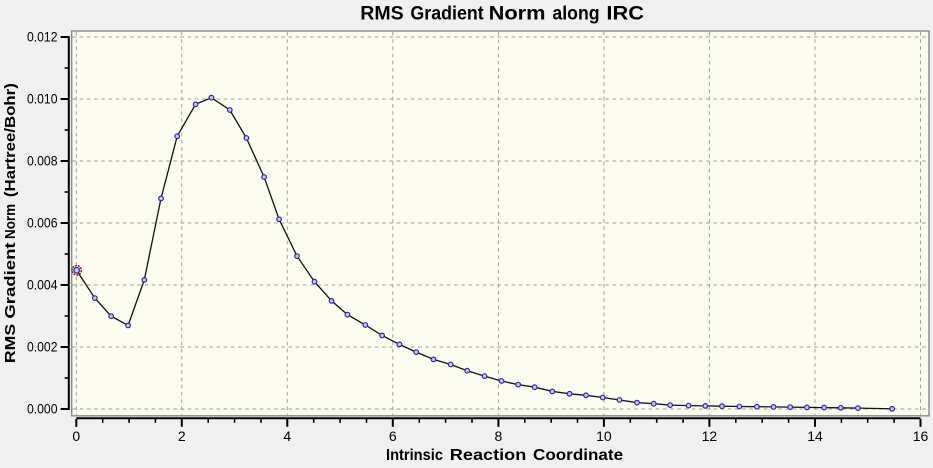  What do you see at coordinates (710, 436) in the screenshot?
I see `svg-text: 12` at bounding box center [710, 436].